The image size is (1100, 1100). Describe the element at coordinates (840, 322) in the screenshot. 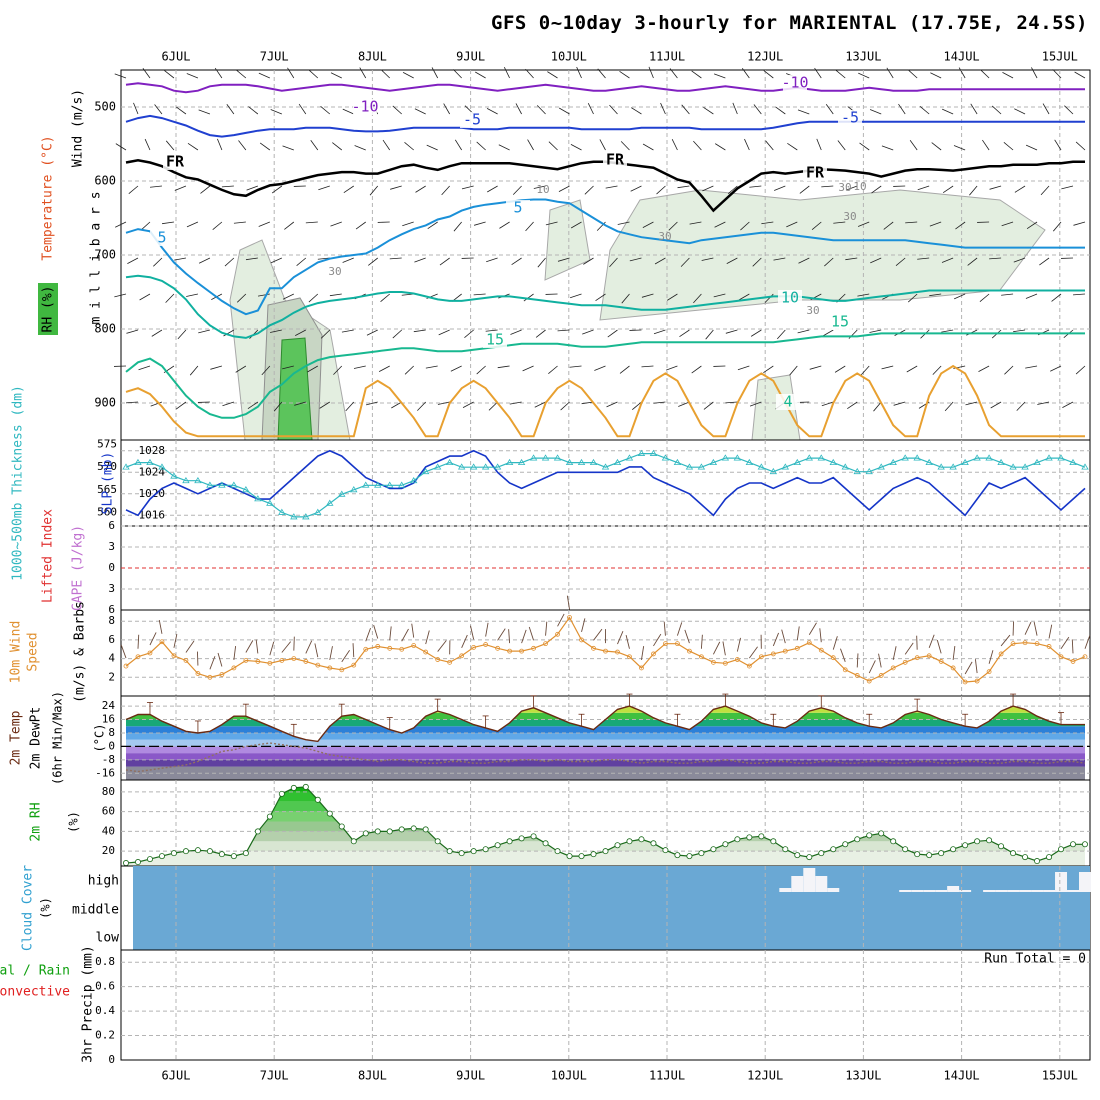

I see `label-bg` at that location.